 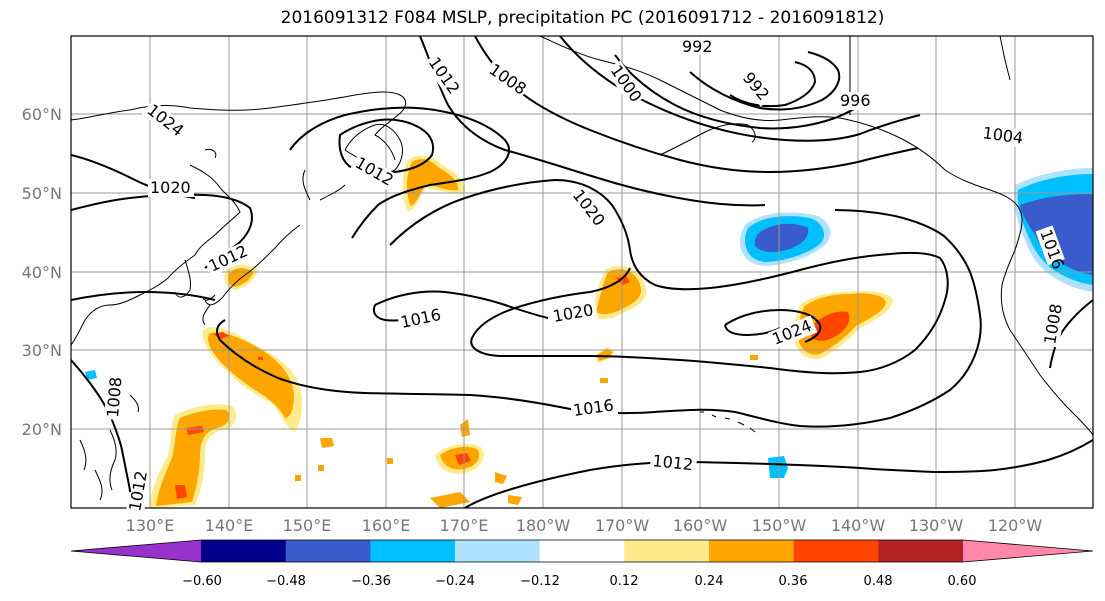 I want to click on lat-label: 60°N, so click(x=42, y=114).